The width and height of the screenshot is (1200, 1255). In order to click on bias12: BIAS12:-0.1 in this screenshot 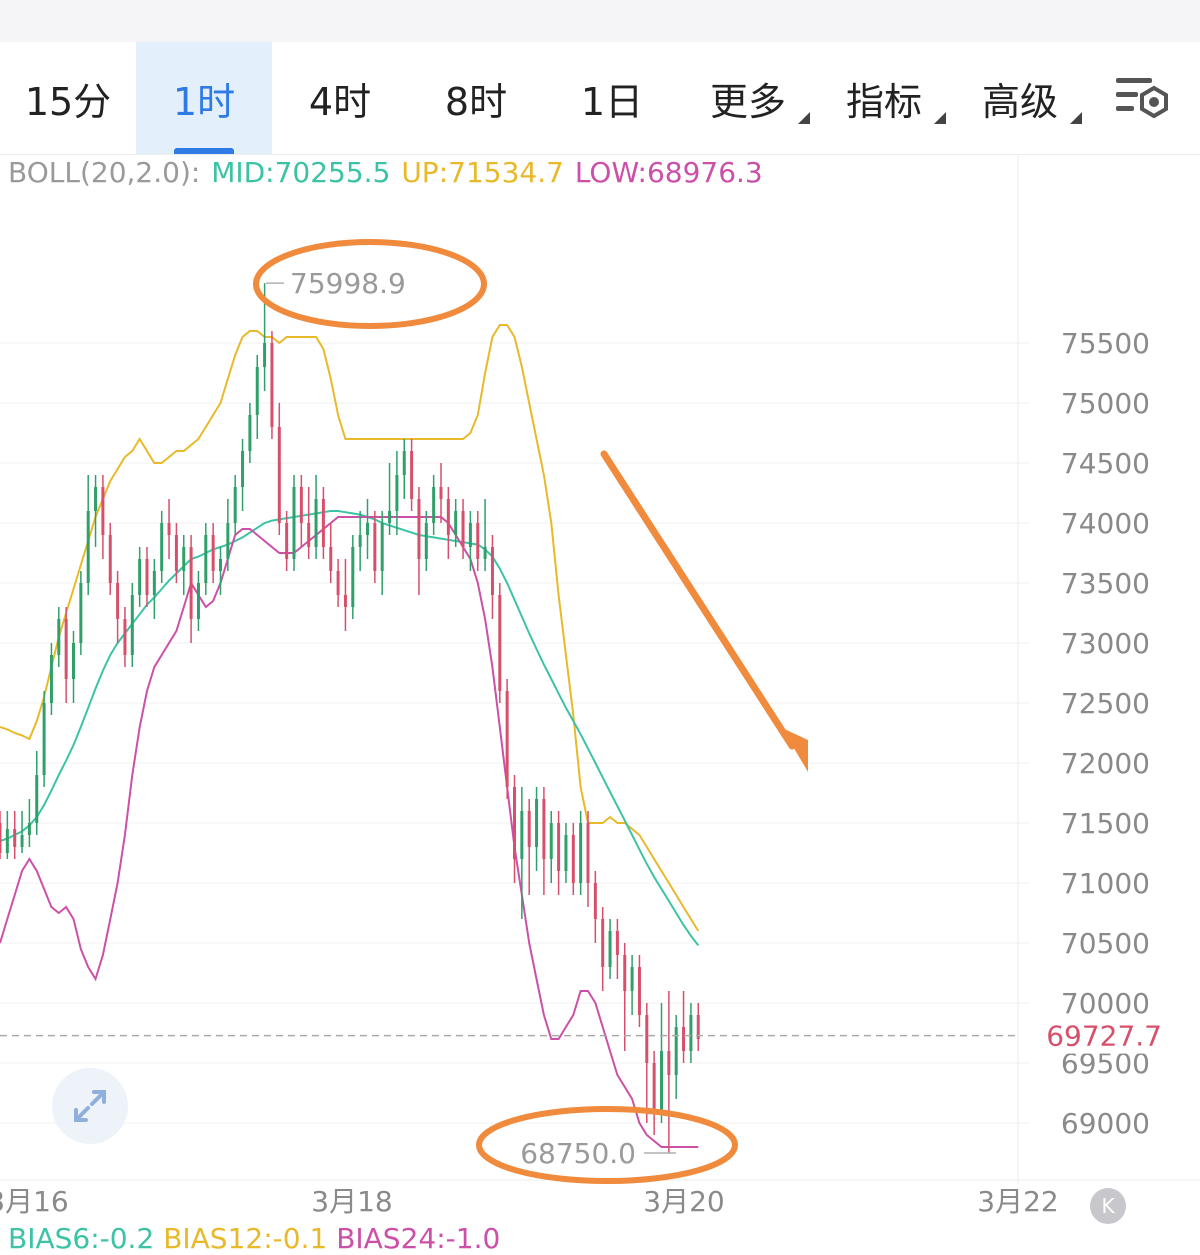, I will do `click(245, 1238)`.